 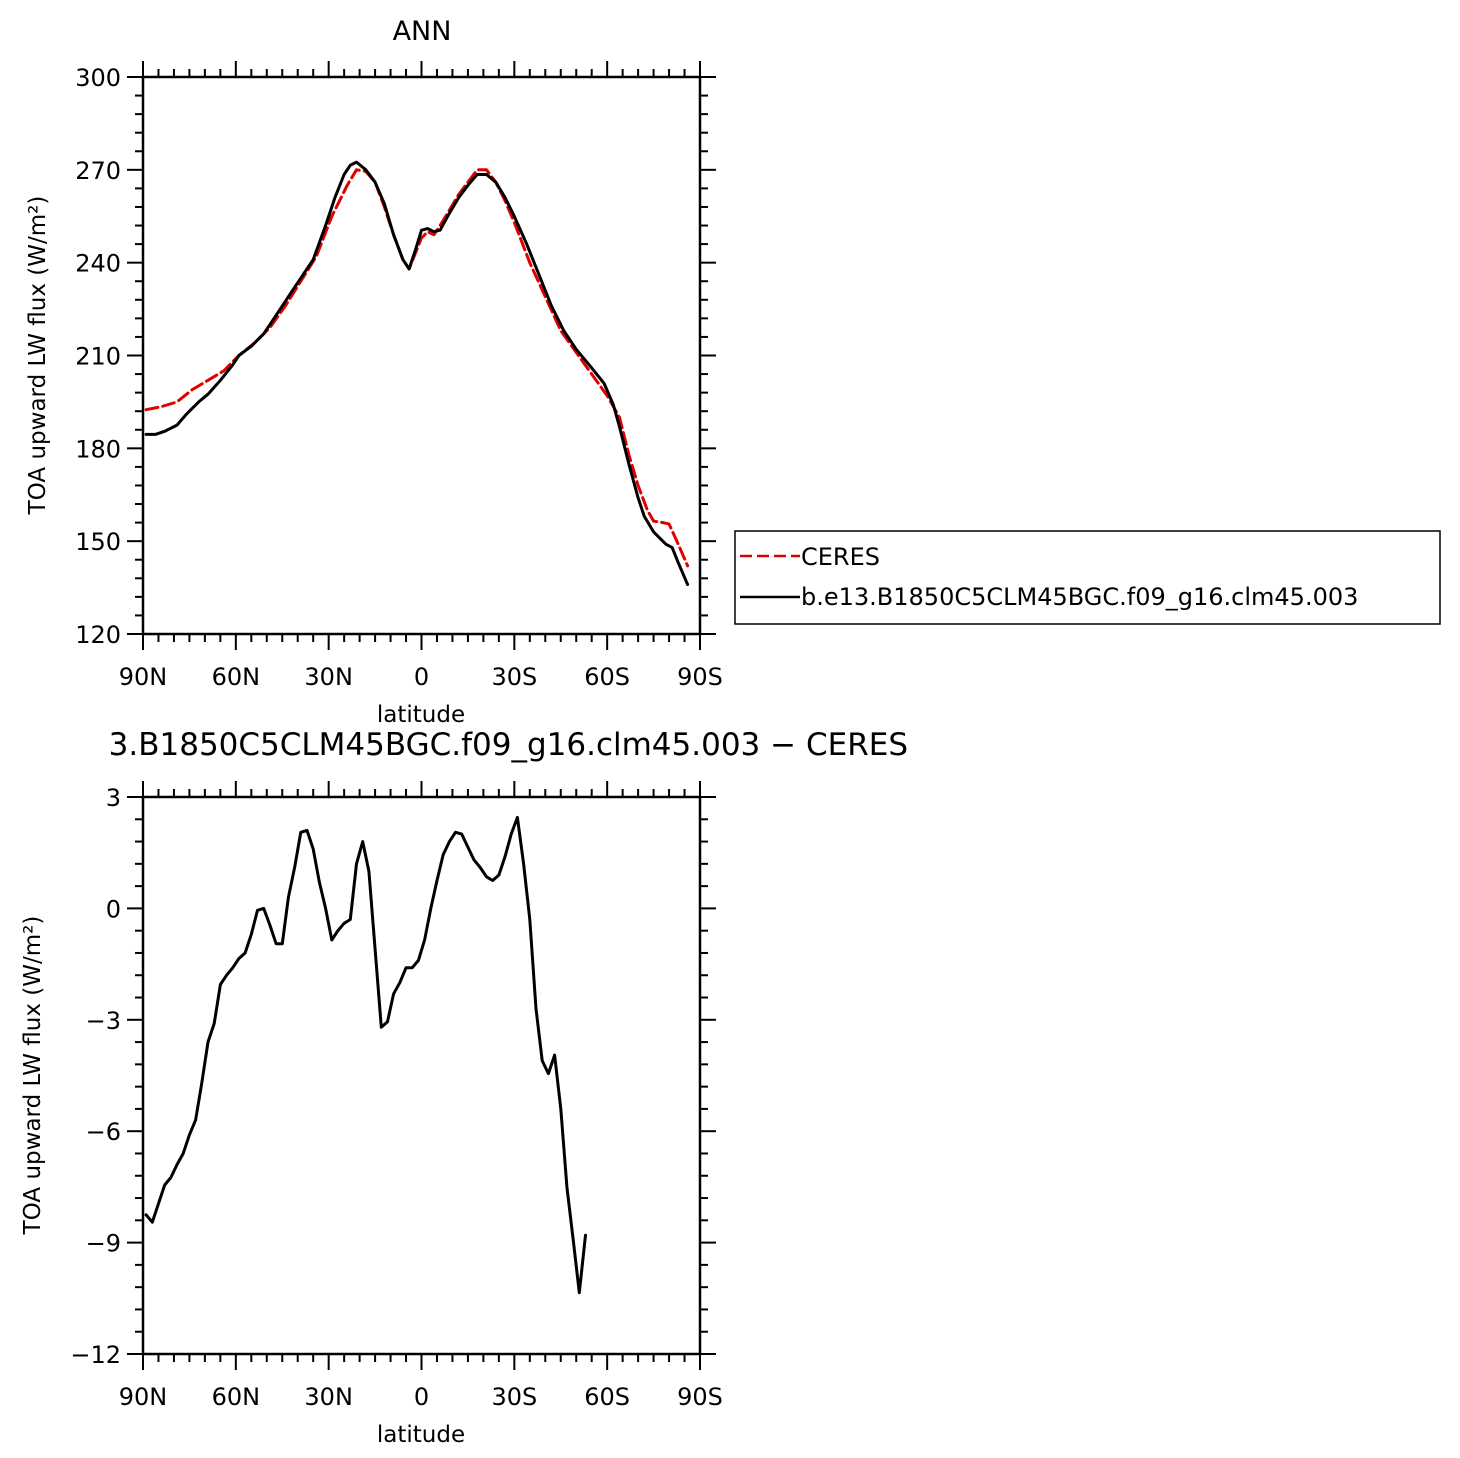 What do you see at coordinates (113, 798) in the screenshot?
I see `bottom-y-tick-label: 3` at bounding box center [113, 798].